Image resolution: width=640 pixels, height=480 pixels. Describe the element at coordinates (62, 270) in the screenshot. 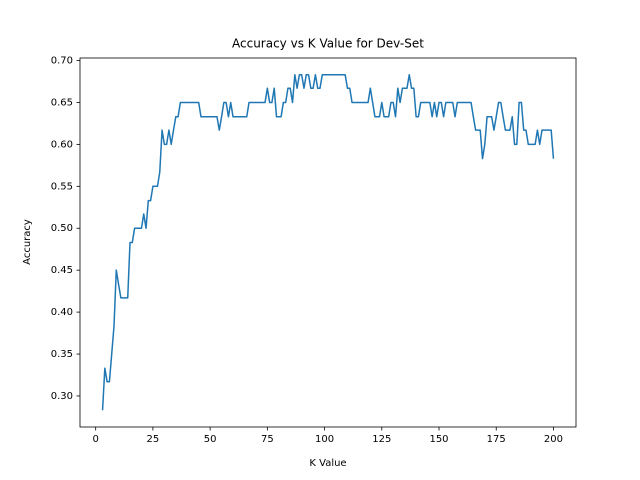

I see `y-tick-label: 0.45` at that location.